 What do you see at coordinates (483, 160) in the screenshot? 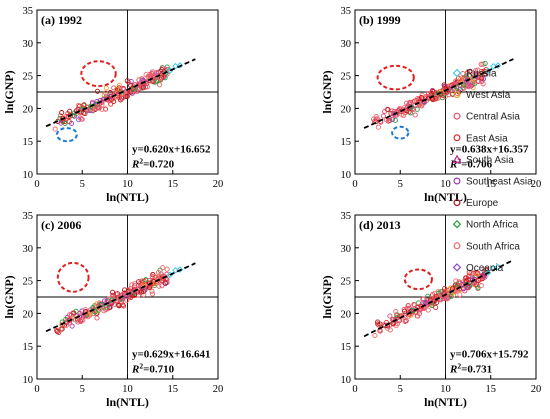
I see `legend-item: South Asia` at bounding box center [483, 160].